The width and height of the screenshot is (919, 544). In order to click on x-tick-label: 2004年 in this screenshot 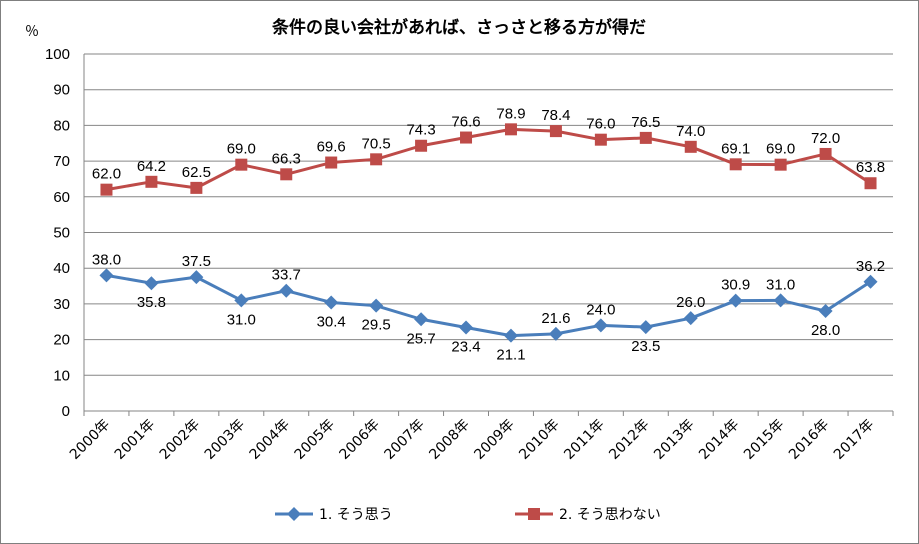, I will do `click(270, 440)`.